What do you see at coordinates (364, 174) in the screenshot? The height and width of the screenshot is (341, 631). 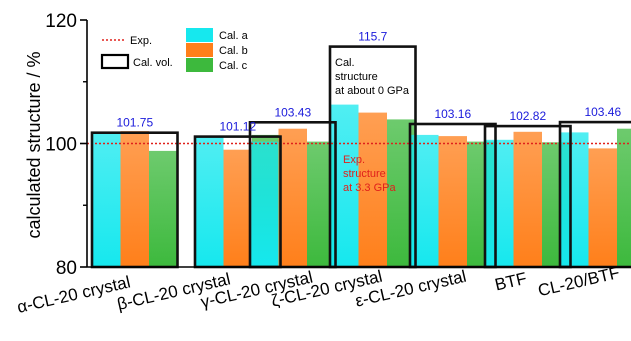 I see `annotation-lower-line: structure` at bounding box center [364, 174].